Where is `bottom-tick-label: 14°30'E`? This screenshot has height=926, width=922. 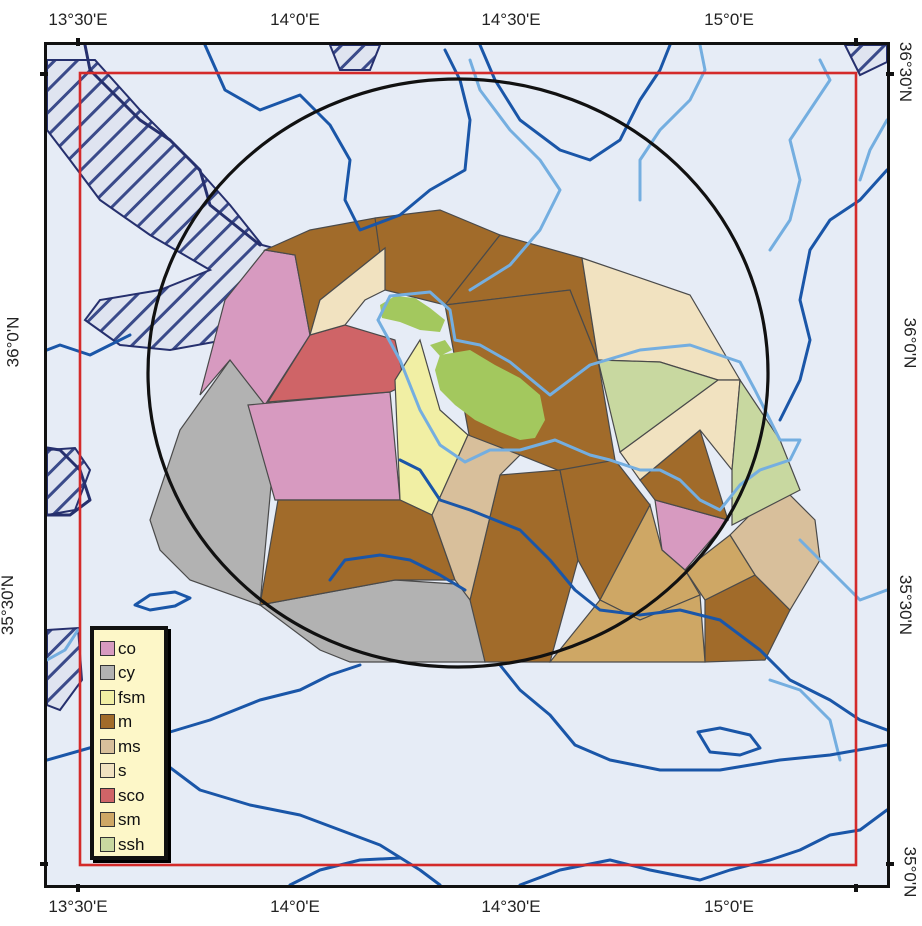 bottom-tick-label: 14°30'E is located at coordinates (511, 906).